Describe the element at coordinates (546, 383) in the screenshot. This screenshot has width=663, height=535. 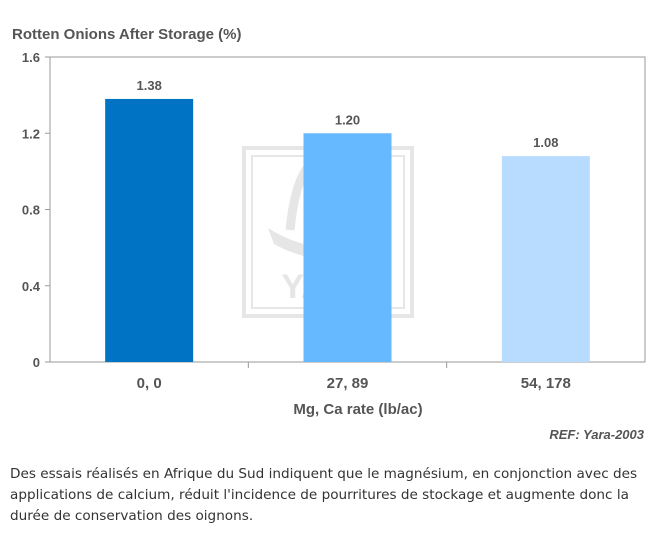
I see `x-tick-label: 54, 178` at that location.